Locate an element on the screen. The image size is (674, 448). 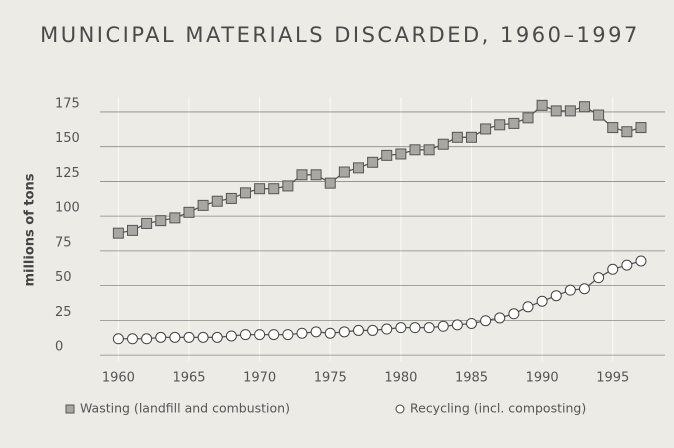
y-tick-label: 175 is located at coordinates (67, 103).